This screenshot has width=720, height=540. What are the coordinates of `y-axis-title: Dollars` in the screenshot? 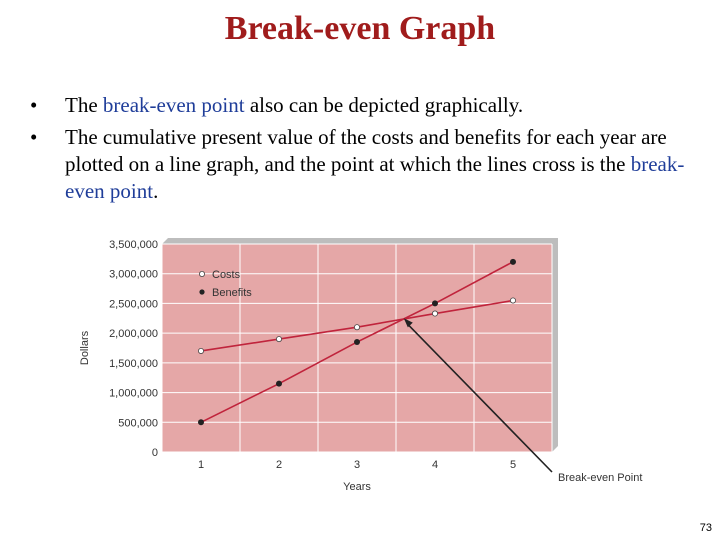 It's located at (85, 347).